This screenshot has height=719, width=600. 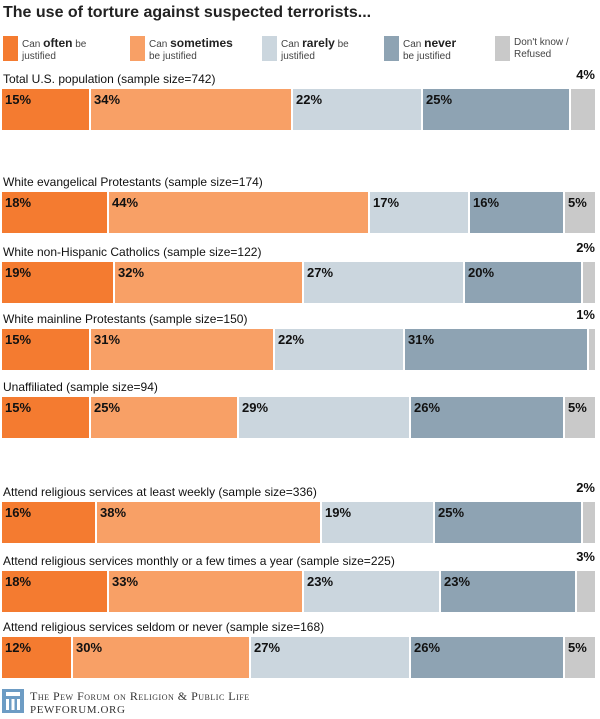 What do you see at coordinates (421, 339) in the screenshot?
I see `bar-value-label: 31%` at bounding box center [421, 339].